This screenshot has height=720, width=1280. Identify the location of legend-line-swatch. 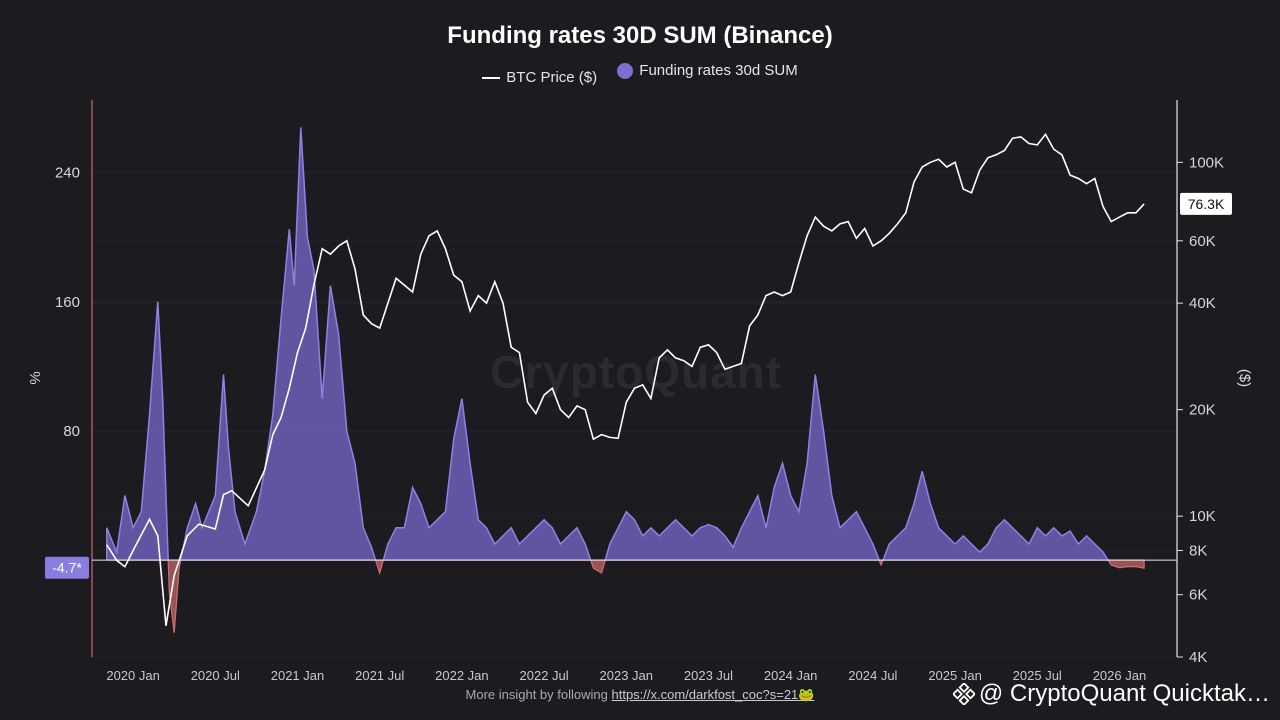
(491, 77).